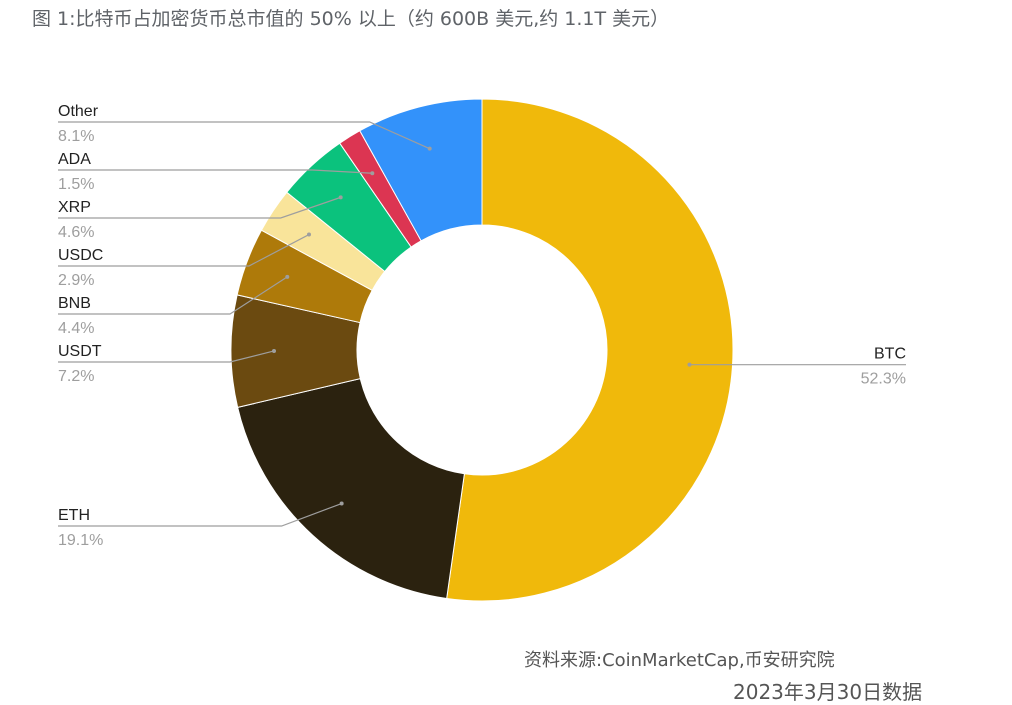  What do you see at coordinates (80, 255) in the screenshot?
I see `label-usdc: USDC` at bounding box center [80, 255].